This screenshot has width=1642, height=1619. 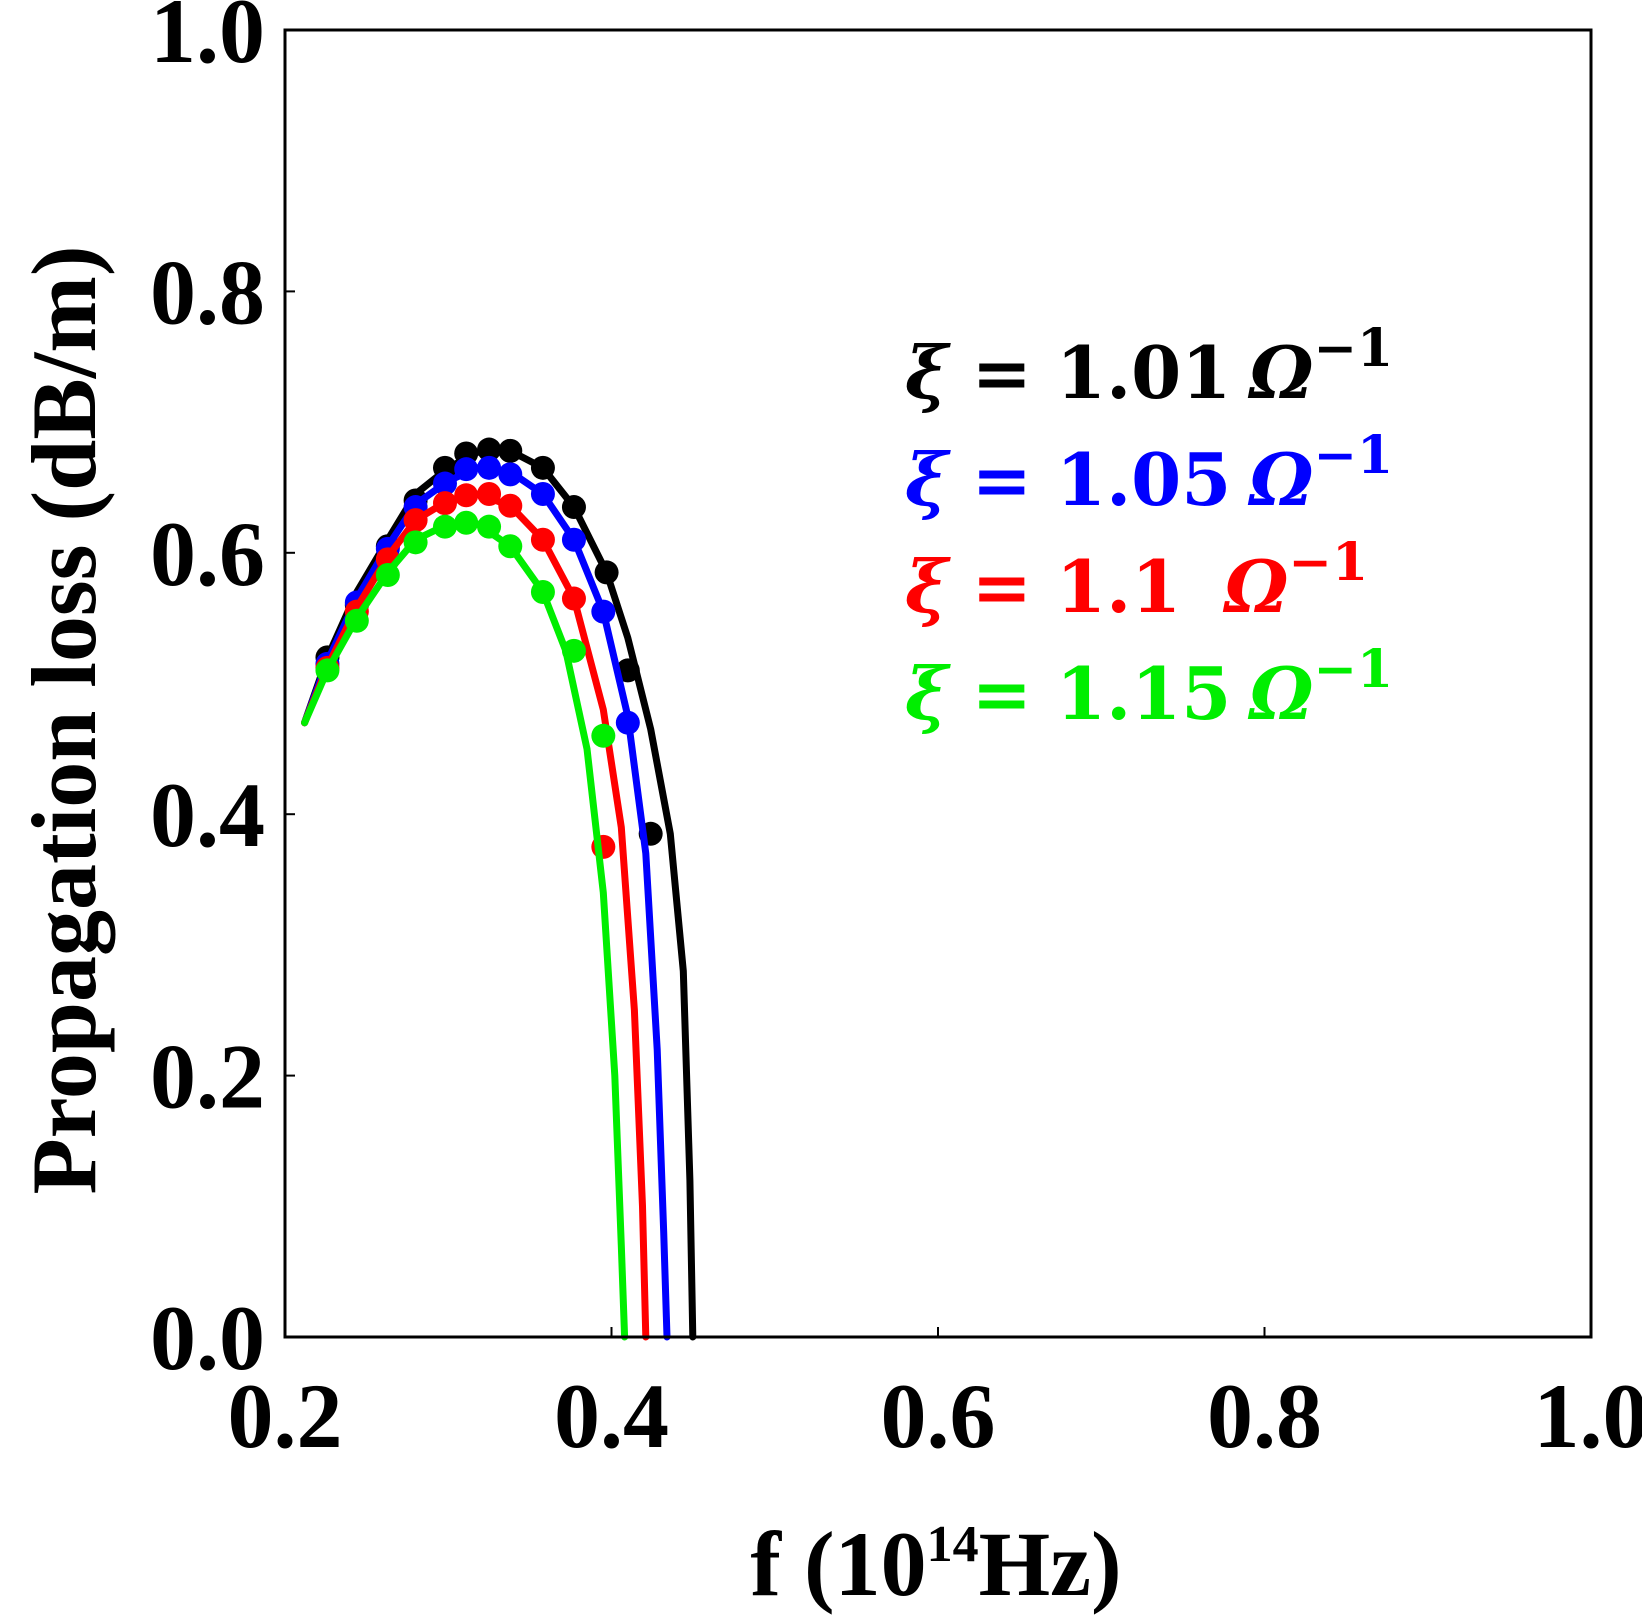 I want to click on y-tick-label: 0.2, so click(x=207, y=1077).